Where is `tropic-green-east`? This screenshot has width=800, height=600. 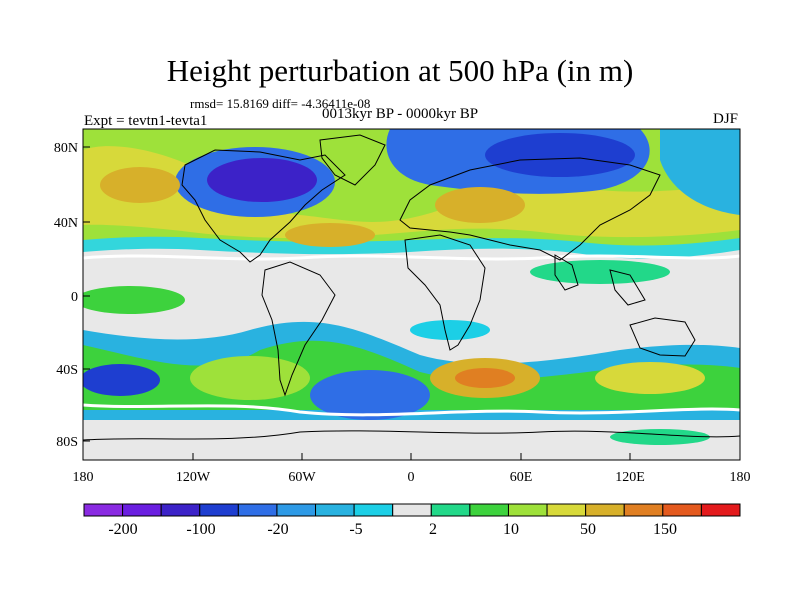 tropic-green-east is located at coordinates (600, 272).